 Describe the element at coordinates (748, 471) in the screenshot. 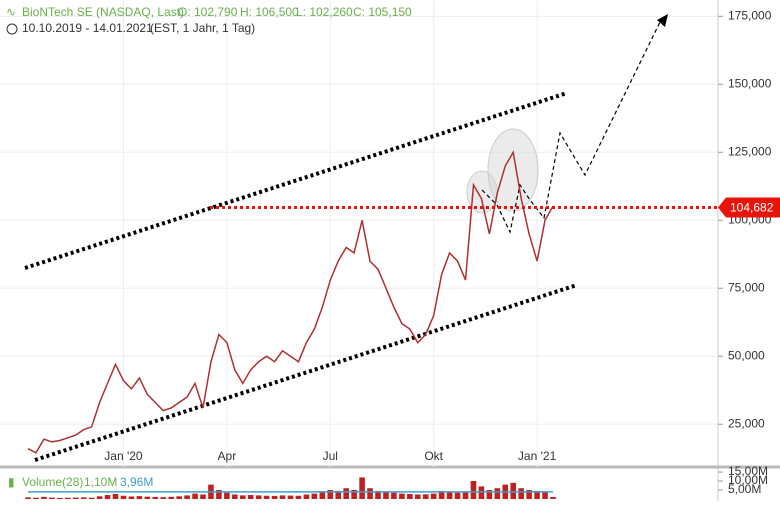

I see `y-tick-label: 15,00M` at that location.